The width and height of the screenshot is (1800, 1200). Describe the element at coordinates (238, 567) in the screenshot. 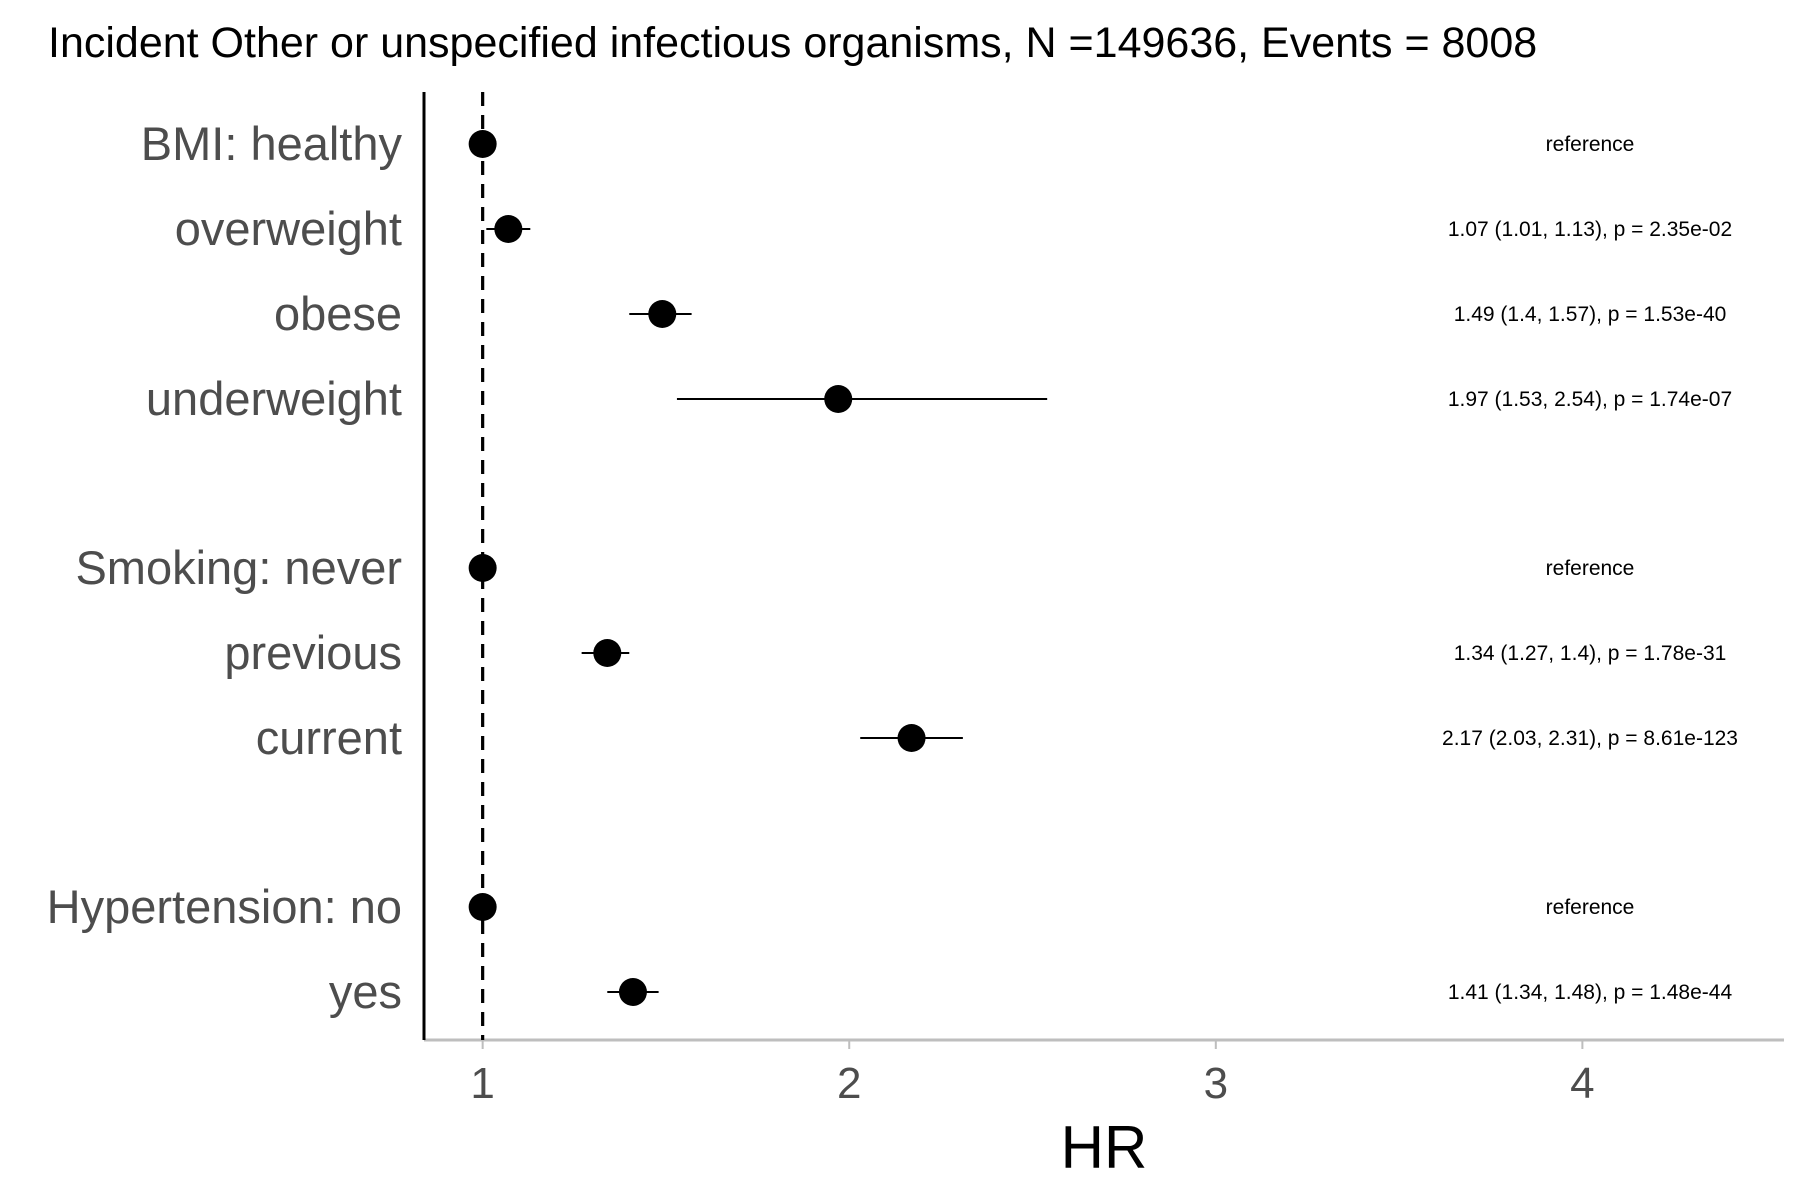

I see `row-label: Smoking: never` at that location.